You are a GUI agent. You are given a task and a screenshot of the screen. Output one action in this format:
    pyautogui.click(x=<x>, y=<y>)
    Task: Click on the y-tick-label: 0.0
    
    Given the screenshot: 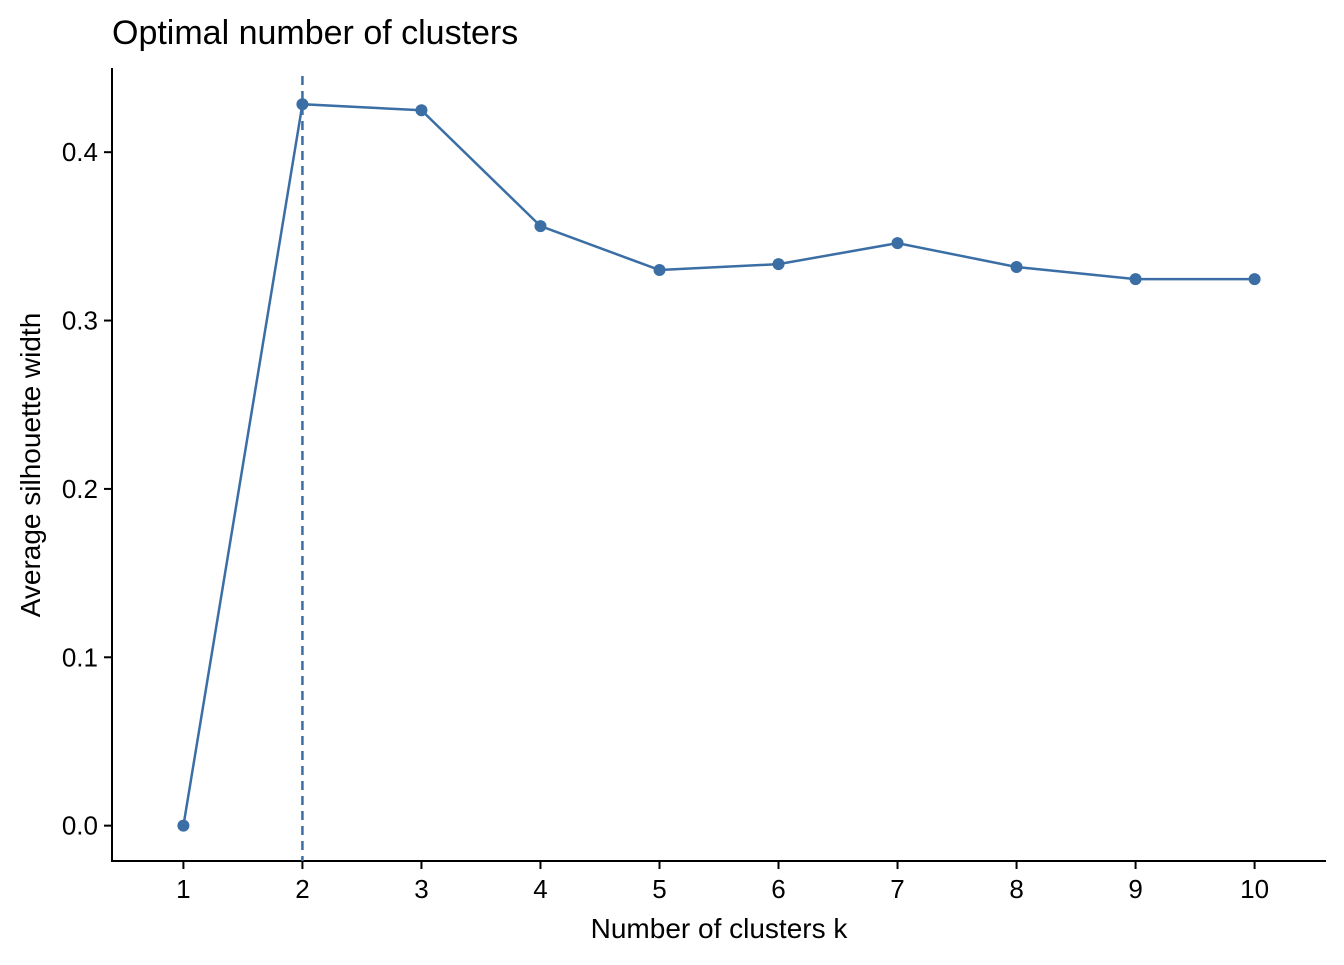 What is the action you would take?
    pyautogui.click(x=80, y=826)
    